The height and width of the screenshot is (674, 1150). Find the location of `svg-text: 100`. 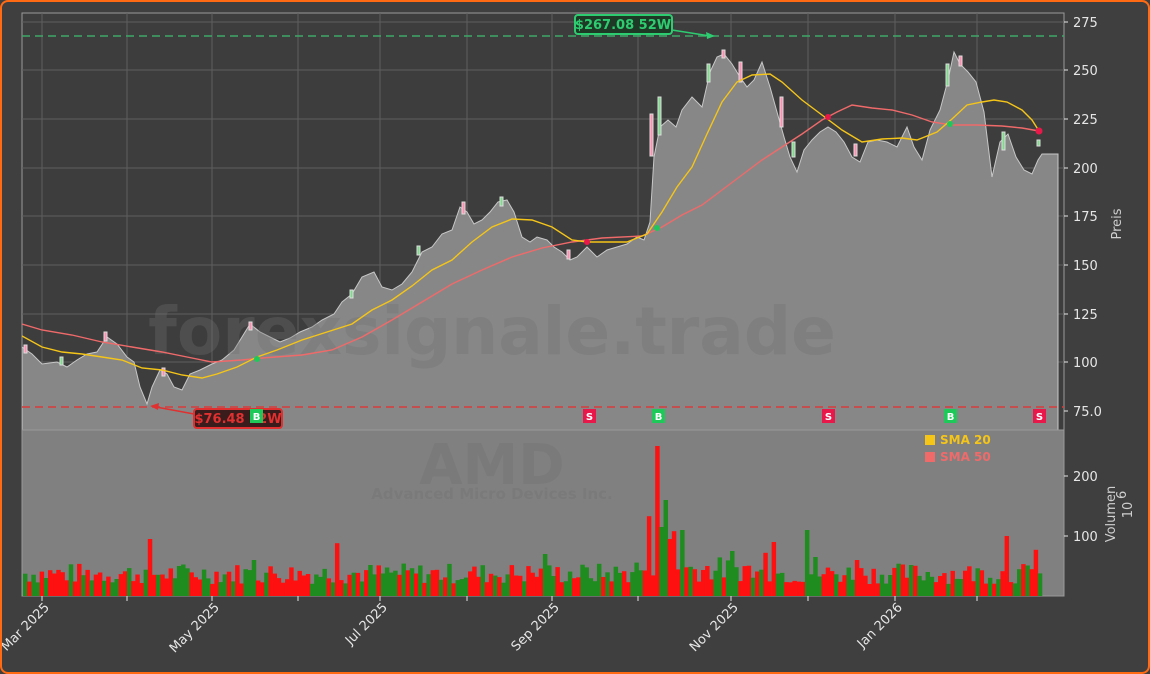

svg-text: 100 is located at coordinates (1085, 363).